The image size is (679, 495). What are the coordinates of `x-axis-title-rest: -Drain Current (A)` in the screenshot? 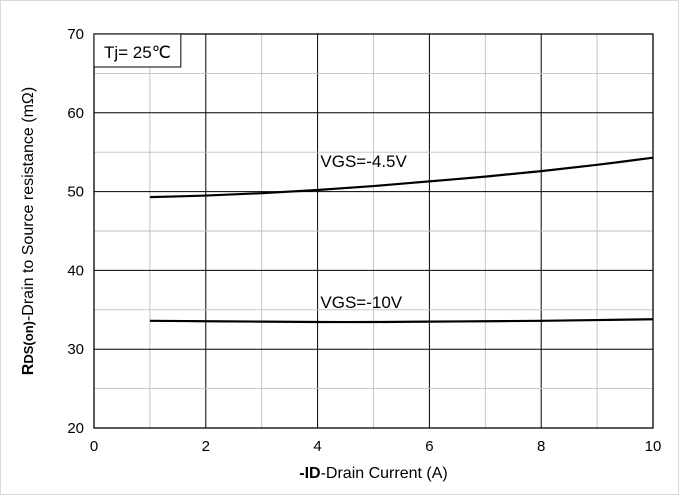 It's located at (384, 473).